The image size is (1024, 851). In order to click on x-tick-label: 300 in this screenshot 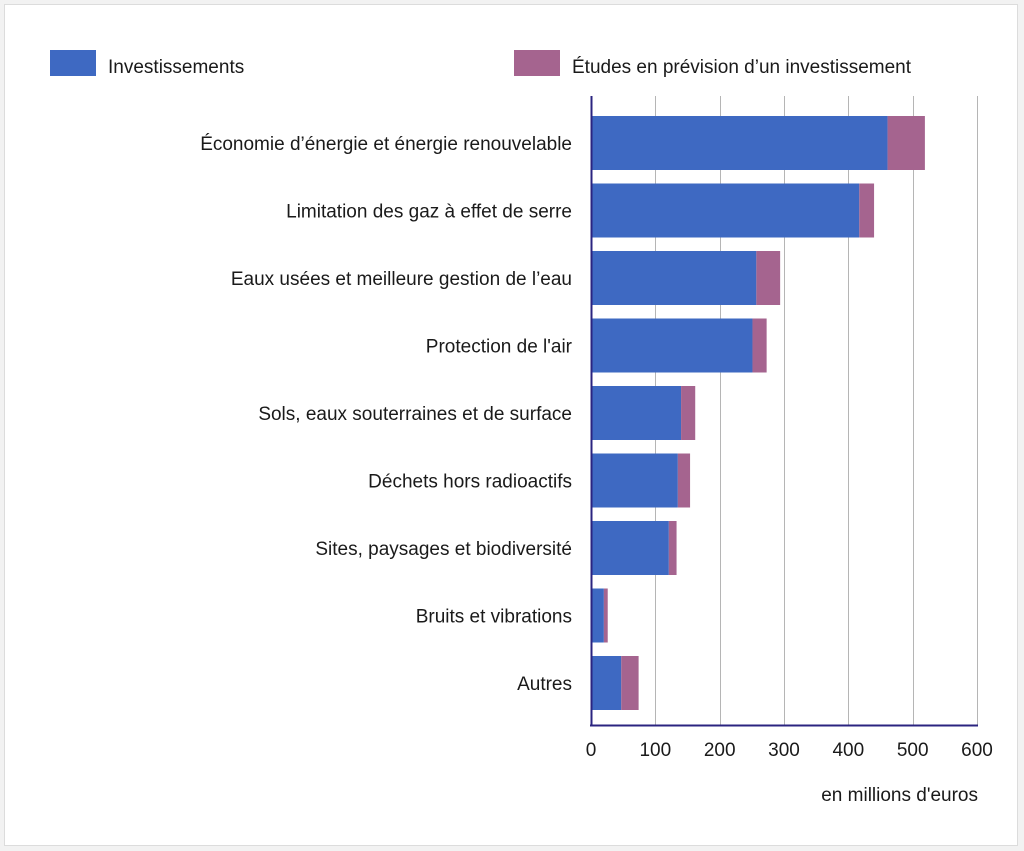, I will do `click(784, 750)`.